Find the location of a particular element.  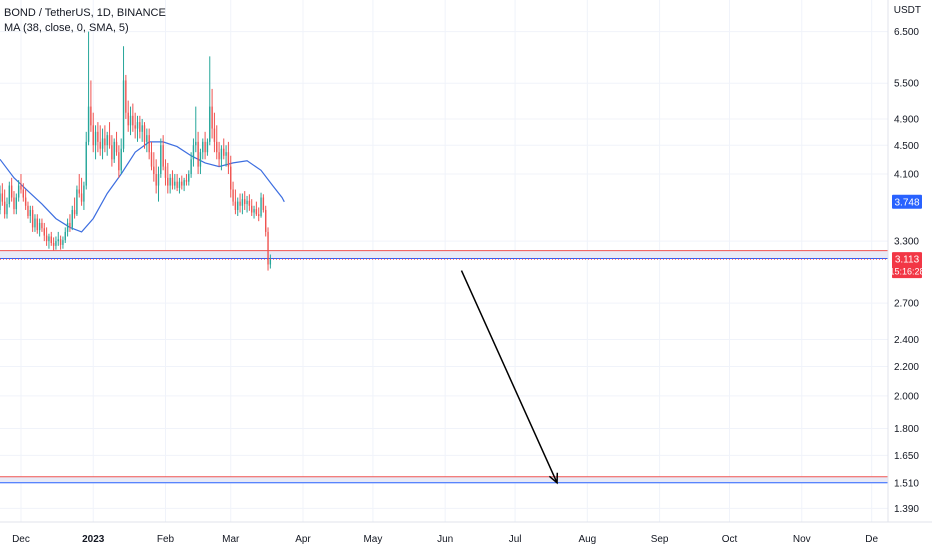

x-tick-label: Oct is located at coordinates (730, 539).